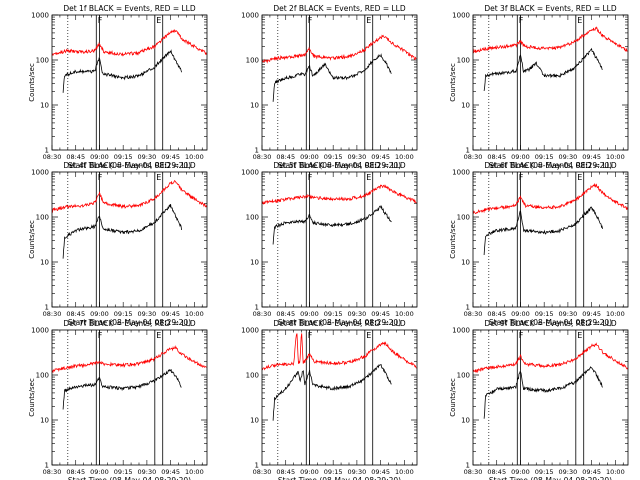 This screenshot has width=640, height=480. I want to click on panel-title: Det 4f BLACK = Events, RED = LLD, so click(129, 165).